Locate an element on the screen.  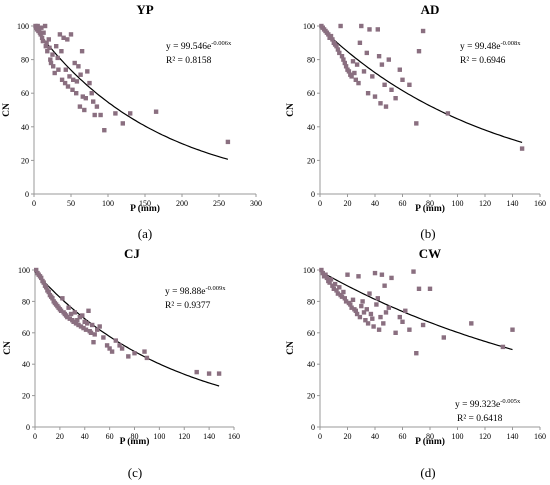
x-tick-label: 300 is located at coordinates (256, 203).